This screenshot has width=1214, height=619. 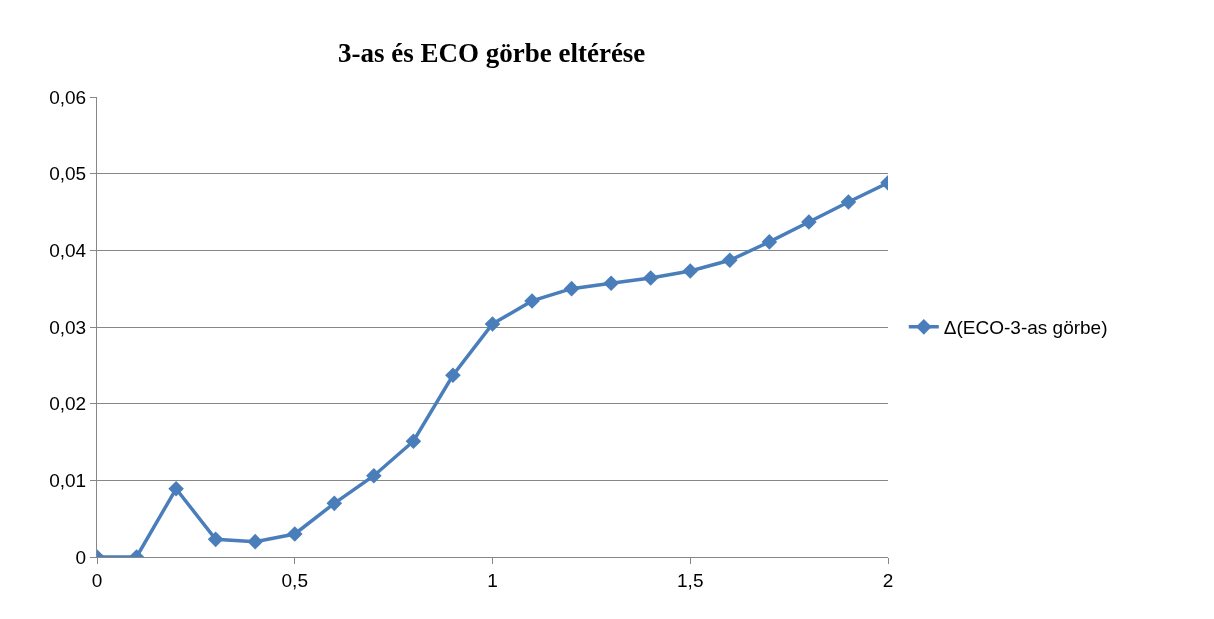 What do you see at coordinates (888, 580) in the screenshot?
I see `x-tick-label: 2` at bounding box center [888, 580].